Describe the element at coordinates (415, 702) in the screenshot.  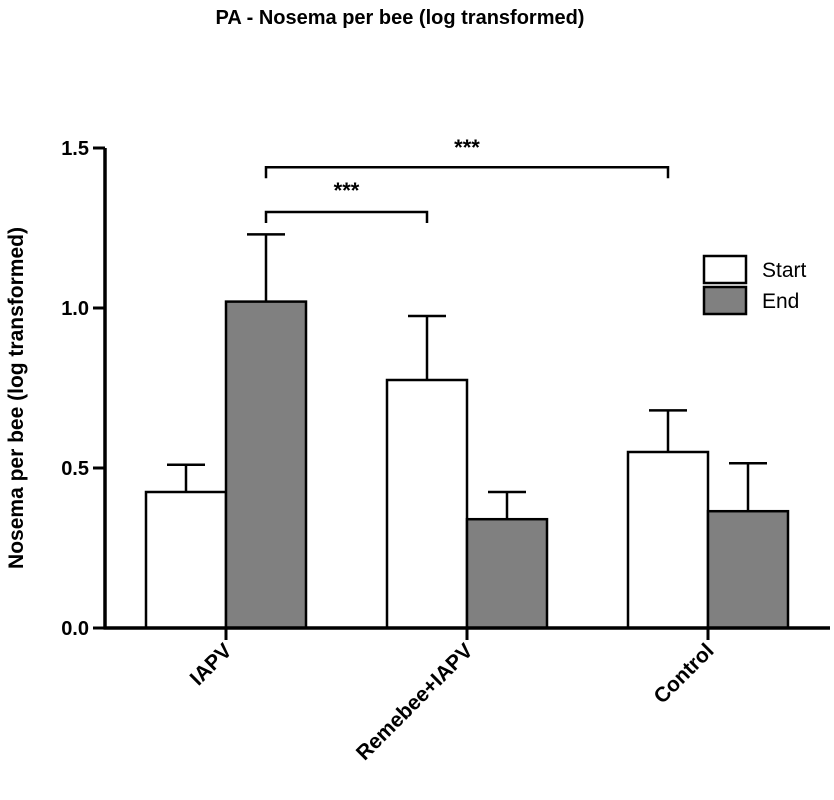
I see `x-tick-label: Remebee+IAPV` at that location.